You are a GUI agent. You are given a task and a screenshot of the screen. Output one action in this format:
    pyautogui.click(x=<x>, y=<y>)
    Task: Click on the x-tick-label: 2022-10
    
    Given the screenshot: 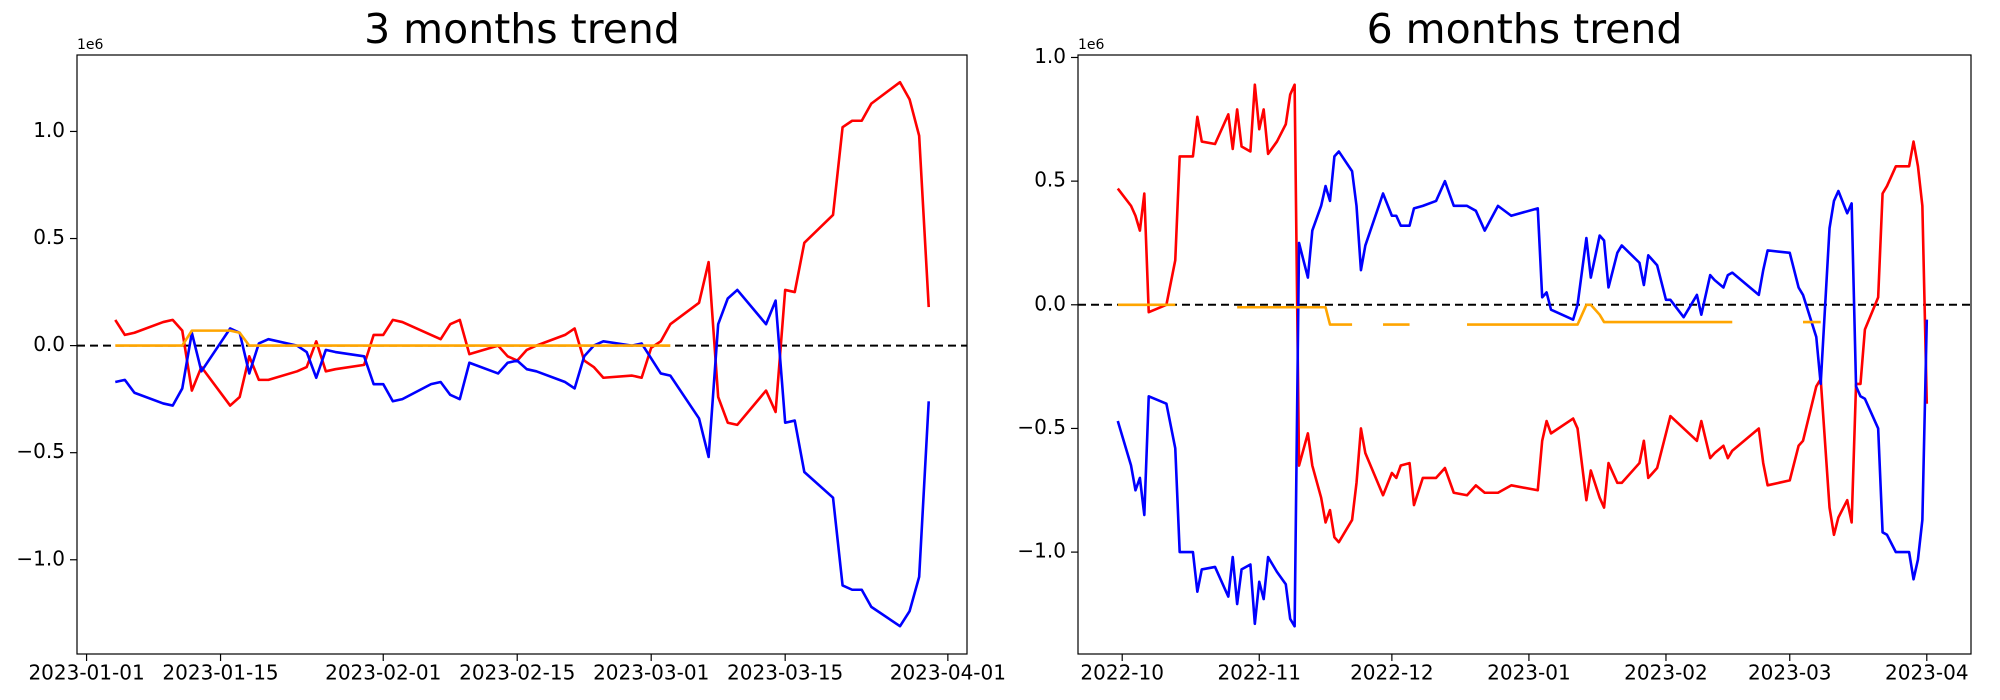 What is the action you would take?
    pyautogui.click(x=1122, y=673)
    